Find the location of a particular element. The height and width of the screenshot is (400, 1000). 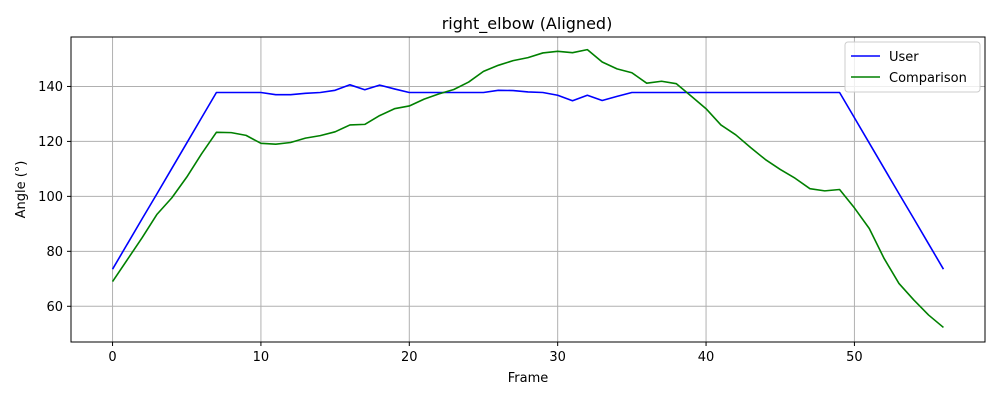

y-tick-label: 120 is located at coordinates (50, 142).